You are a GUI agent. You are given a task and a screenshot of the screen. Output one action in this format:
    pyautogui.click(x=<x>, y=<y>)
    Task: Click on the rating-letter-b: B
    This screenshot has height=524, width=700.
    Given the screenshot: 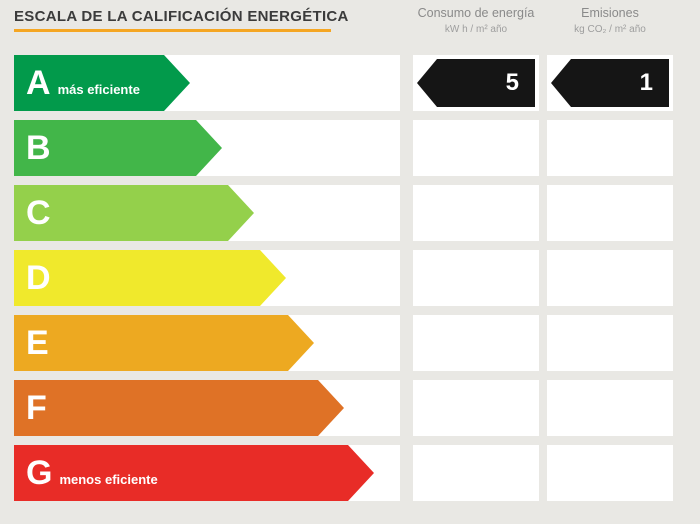 What is the action you would take?
    pyautogui.click(x=38, y=148)
    